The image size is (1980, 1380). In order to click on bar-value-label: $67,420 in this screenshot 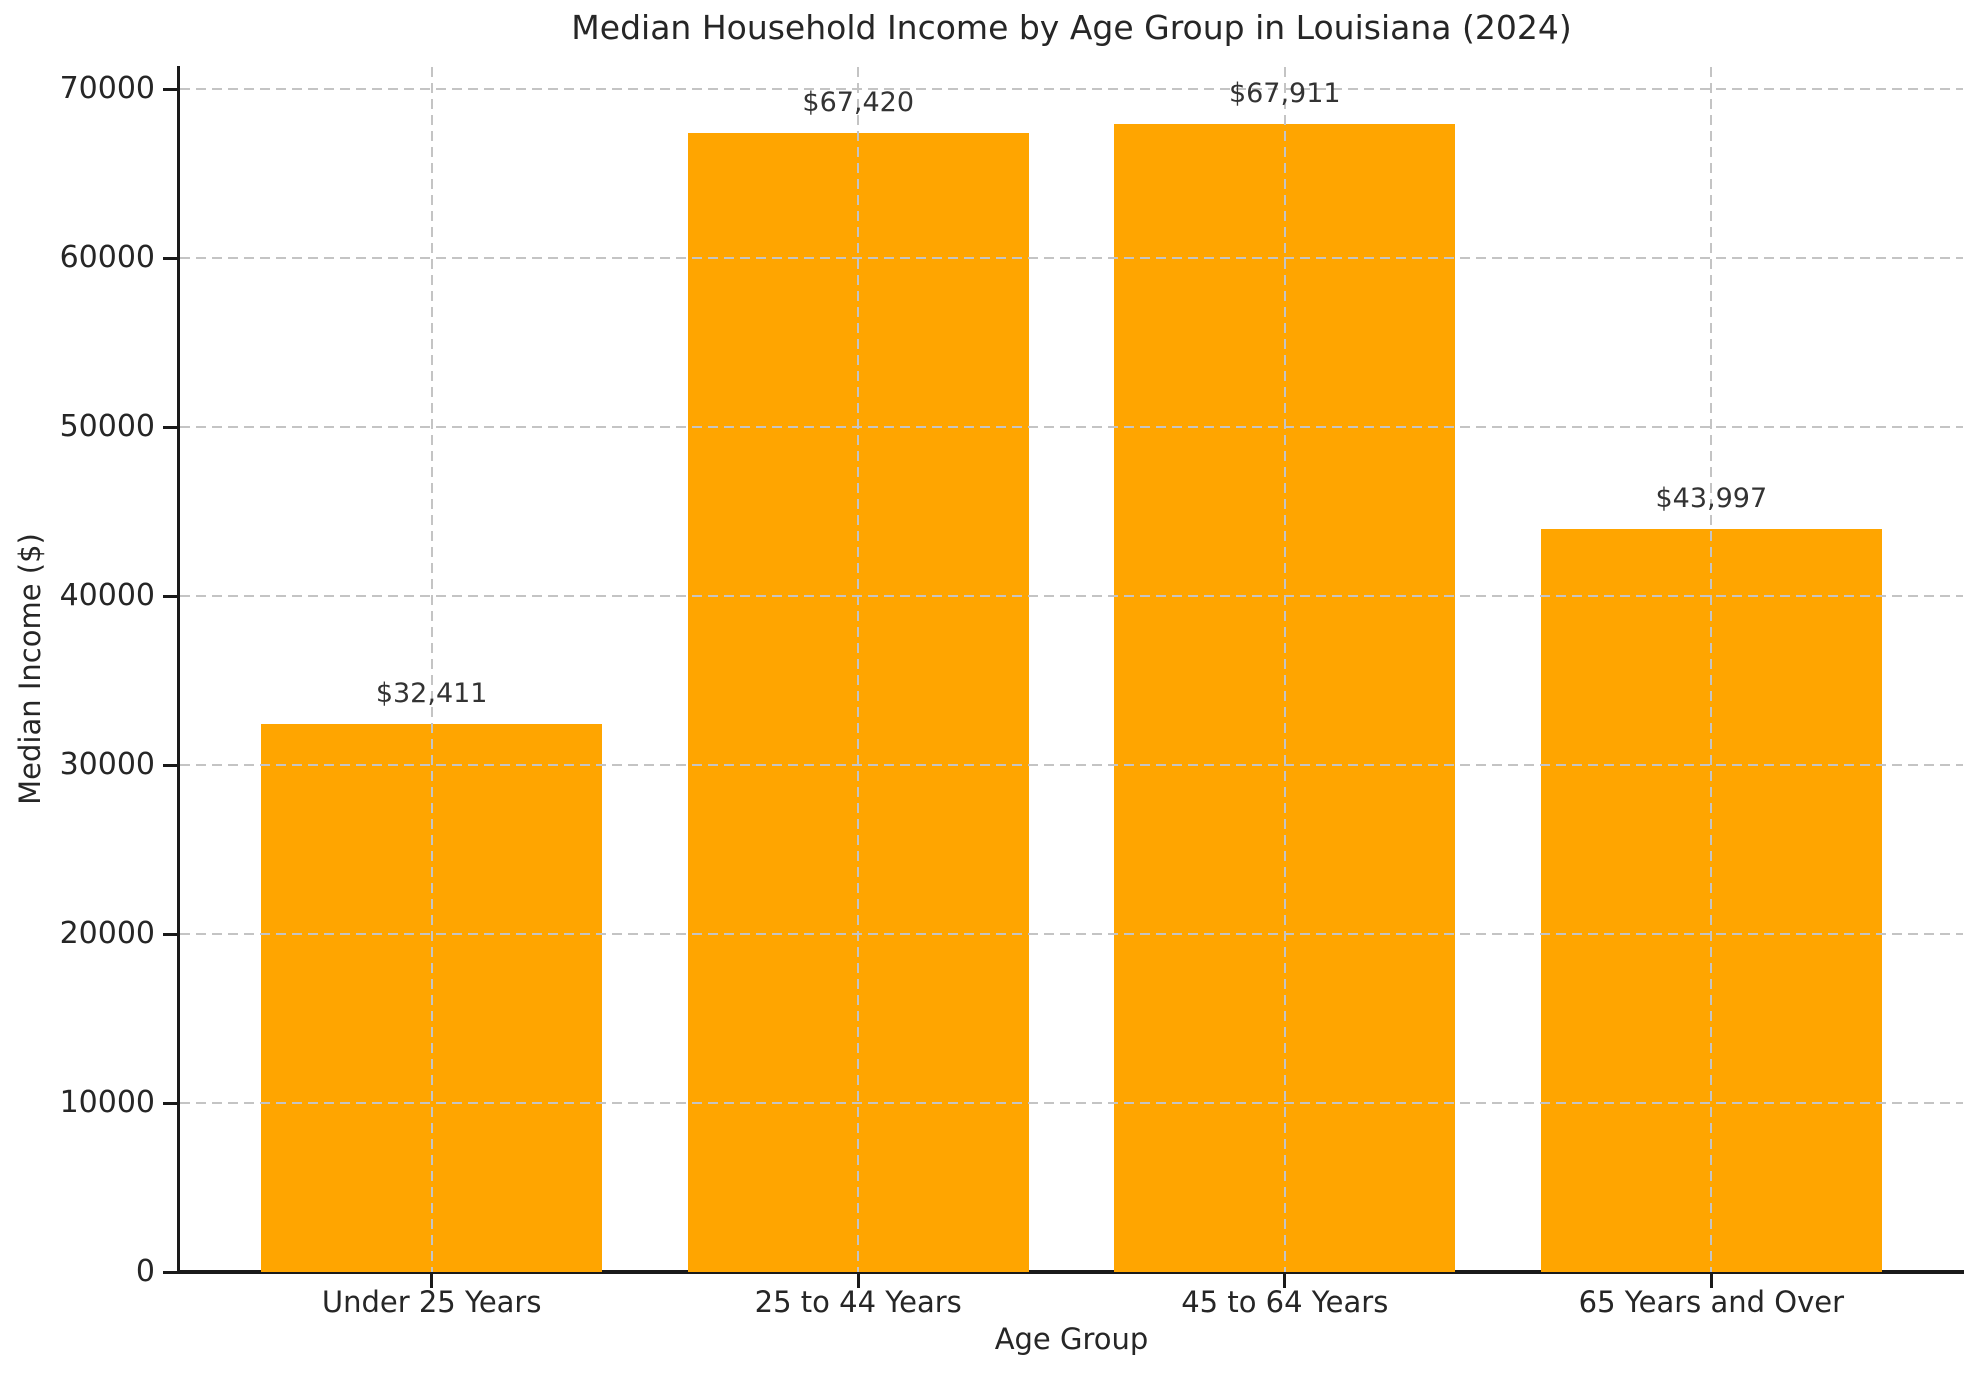, I will do `click(858, 102)`.